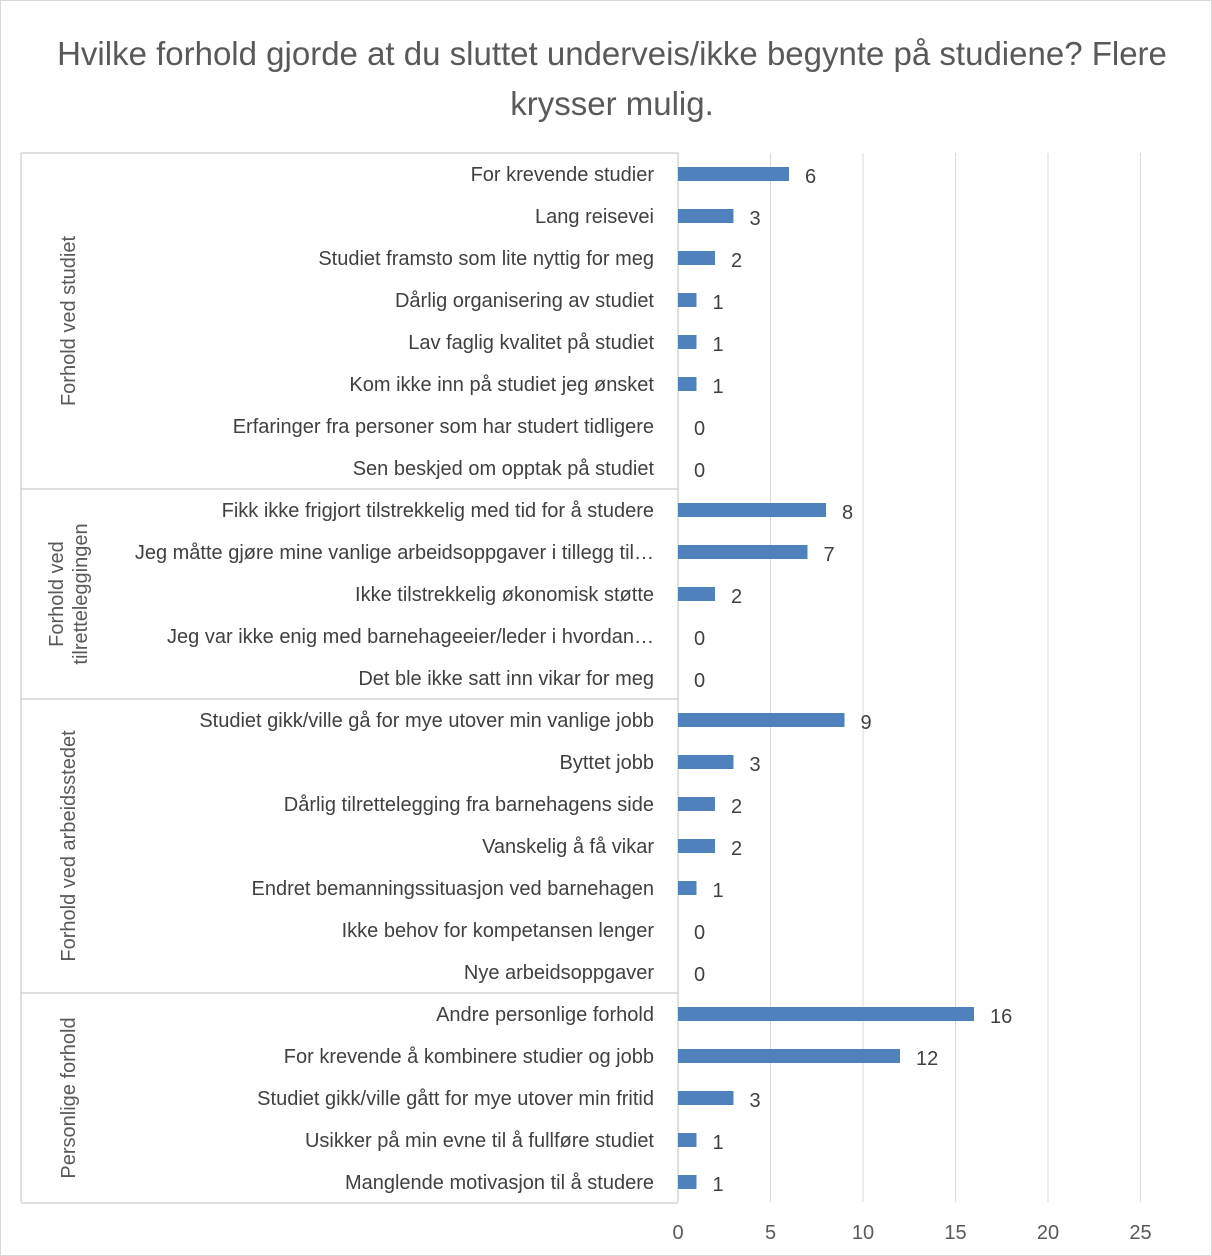 This screenshot has height=1256, width=1212. I want to click on category-label: Dårlig organisering av studiet, so click(524, 301).